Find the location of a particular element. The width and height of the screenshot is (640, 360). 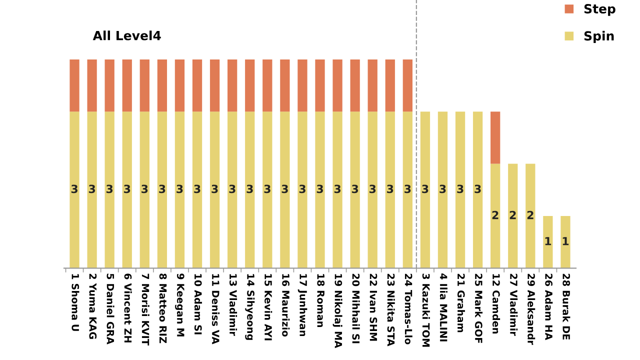

data-label: 1 is located at coordinates (565, 241).